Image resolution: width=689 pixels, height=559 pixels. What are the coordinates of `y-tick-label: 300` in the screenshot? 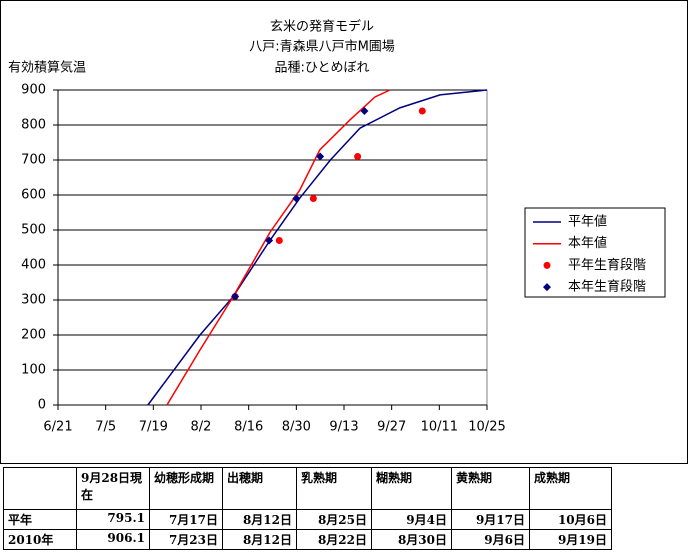 It's located at (33, 300).